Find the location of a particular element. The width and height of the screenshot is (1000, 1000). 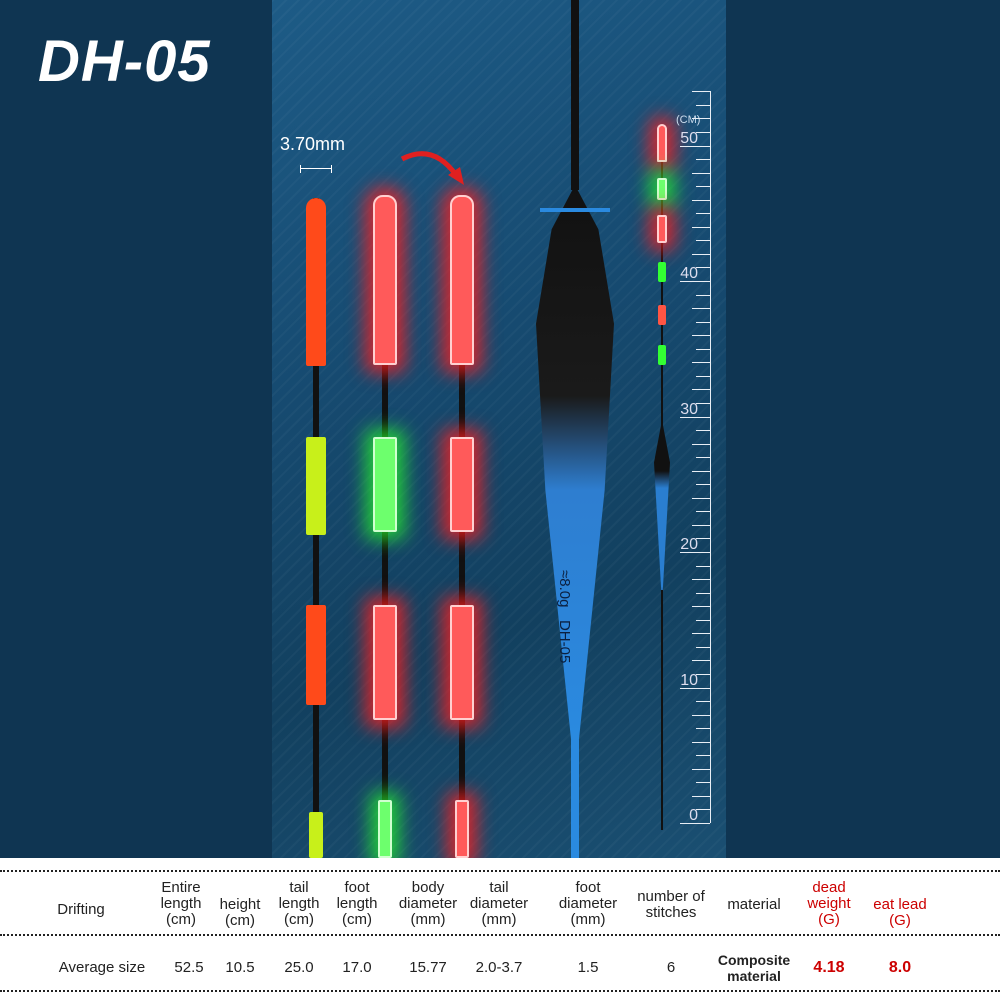

column-label: tail diameter is located at coordinates (499, 895).